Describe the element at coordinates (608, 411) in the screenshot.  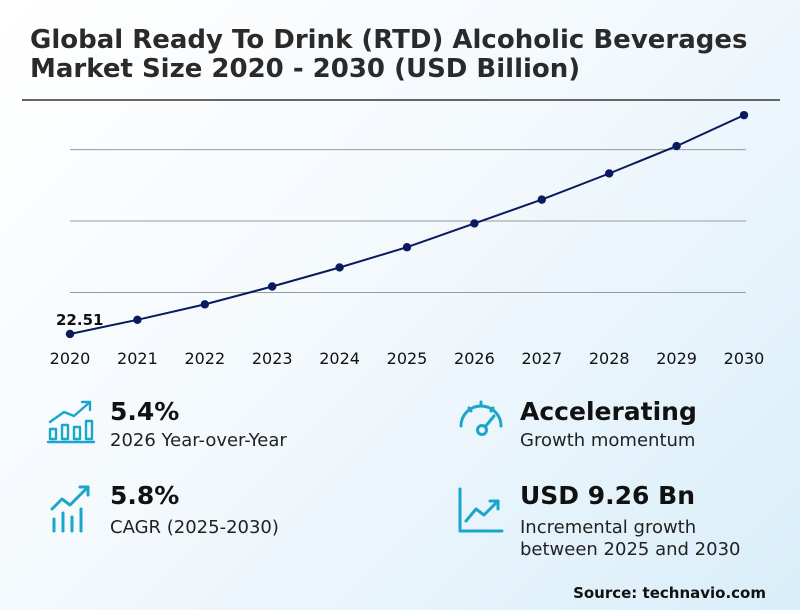
I see `stat-value: Accelerating` at that location.